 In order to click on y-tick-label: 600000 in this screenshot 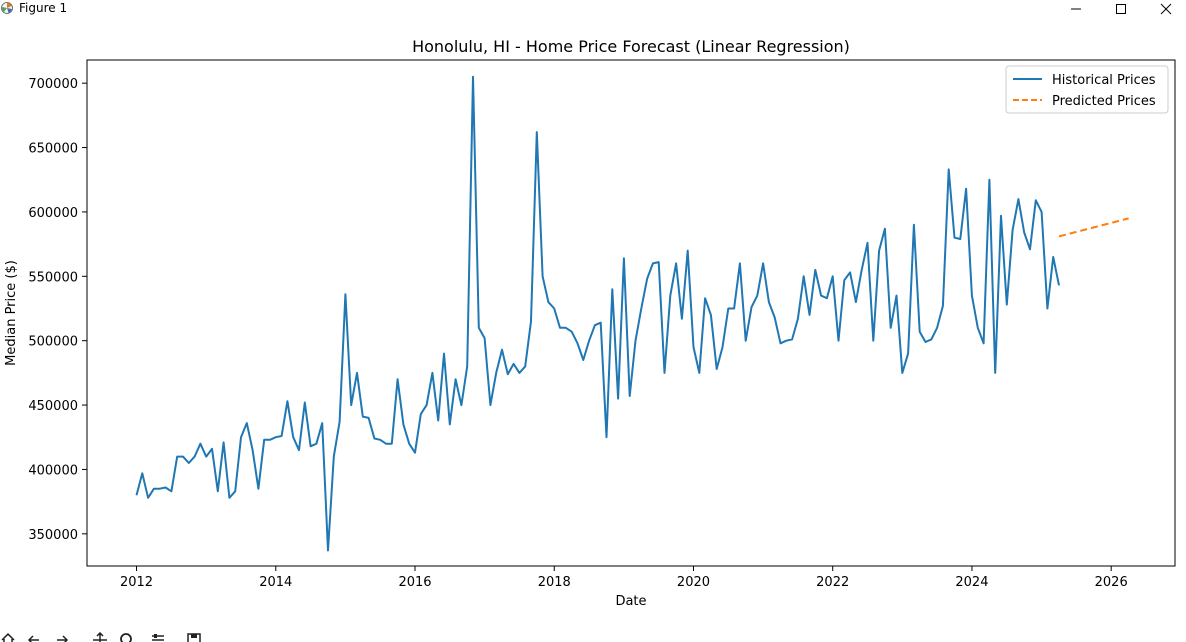, I will do `click(53, 213)`.